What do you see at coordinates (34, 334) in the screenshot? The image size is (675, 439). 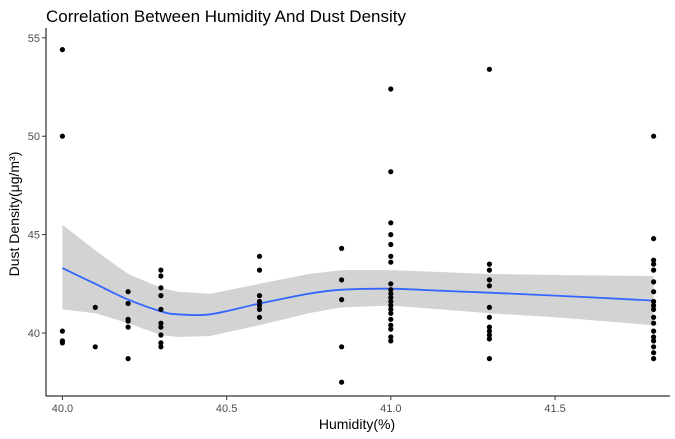 I see `y-tick-label: 40` at bounding box center [34, 334].